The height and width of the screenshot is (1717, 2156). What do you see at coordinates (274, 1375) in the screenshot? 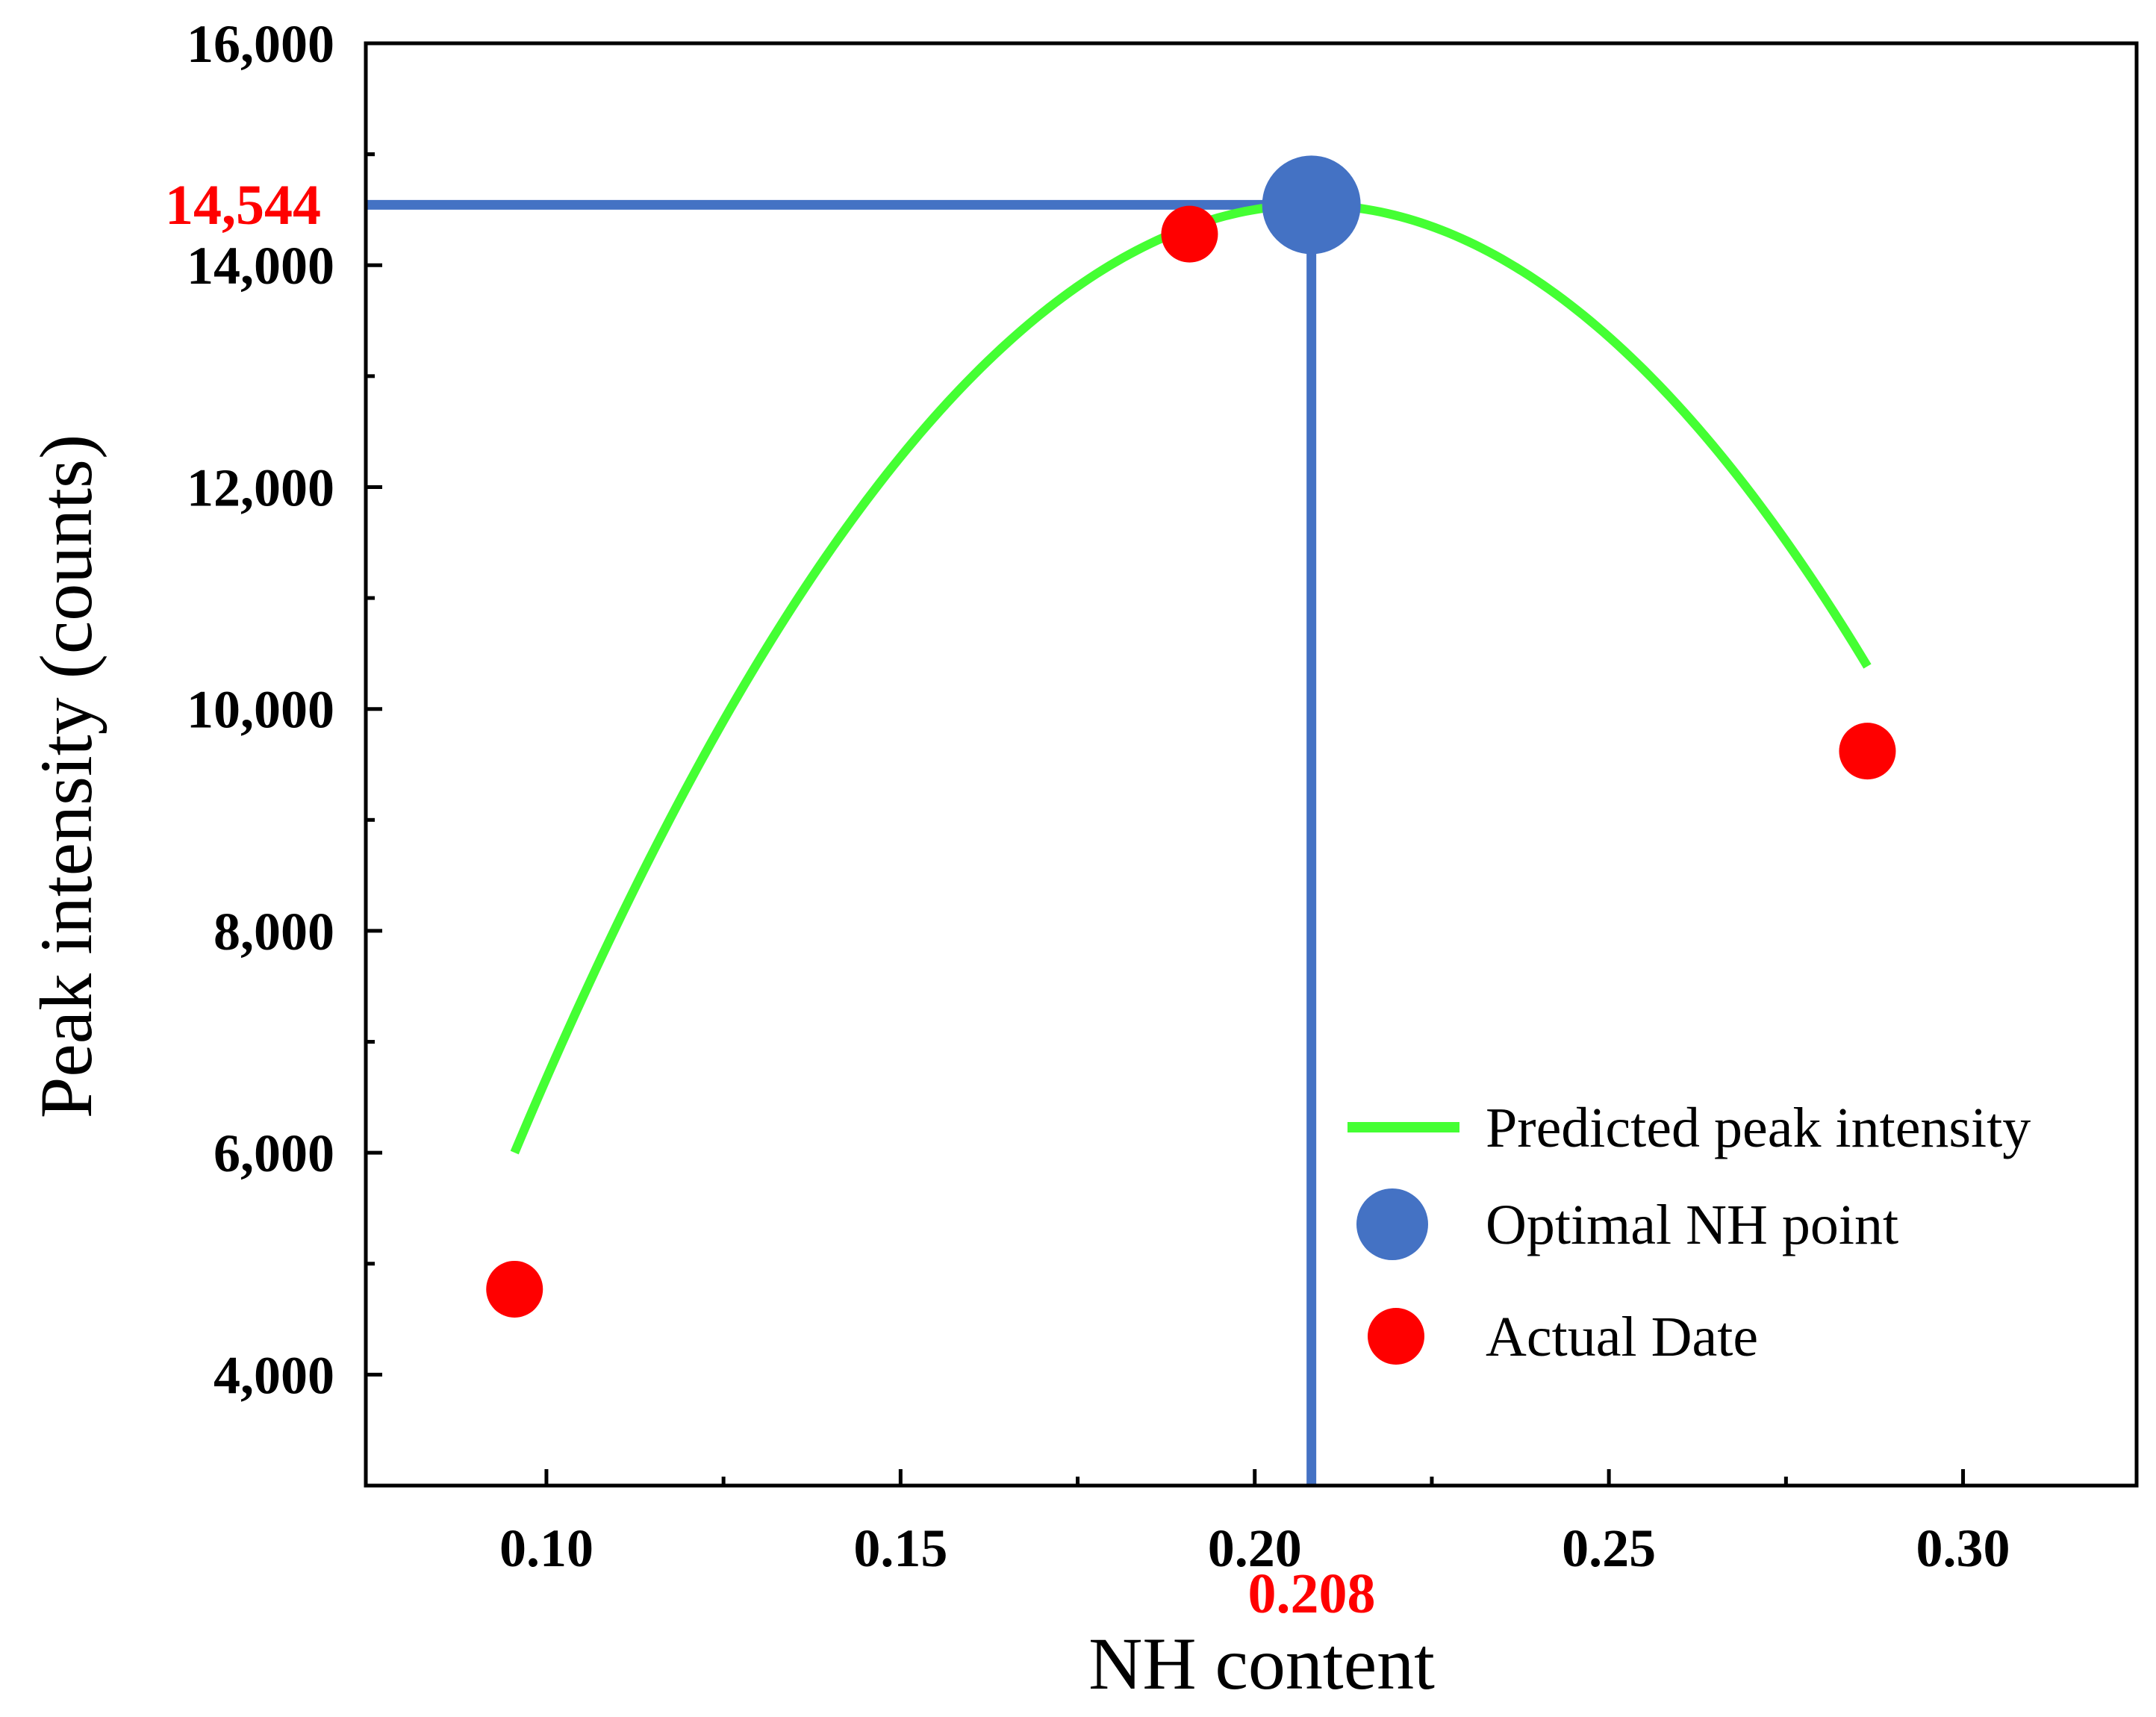
I see `y-tick-label: 4,000` at bounding box center [274, 1375].